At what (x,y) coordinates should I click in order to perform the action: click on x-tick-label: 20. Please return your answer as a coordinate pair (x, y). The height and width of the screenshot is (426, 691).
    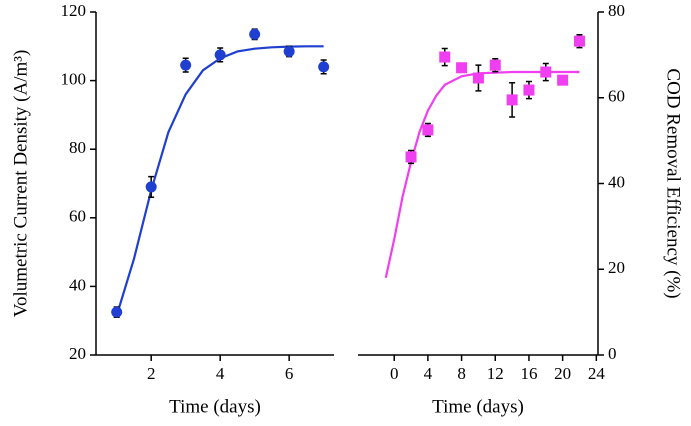
    Looking at the image, I should click on (562, 373).